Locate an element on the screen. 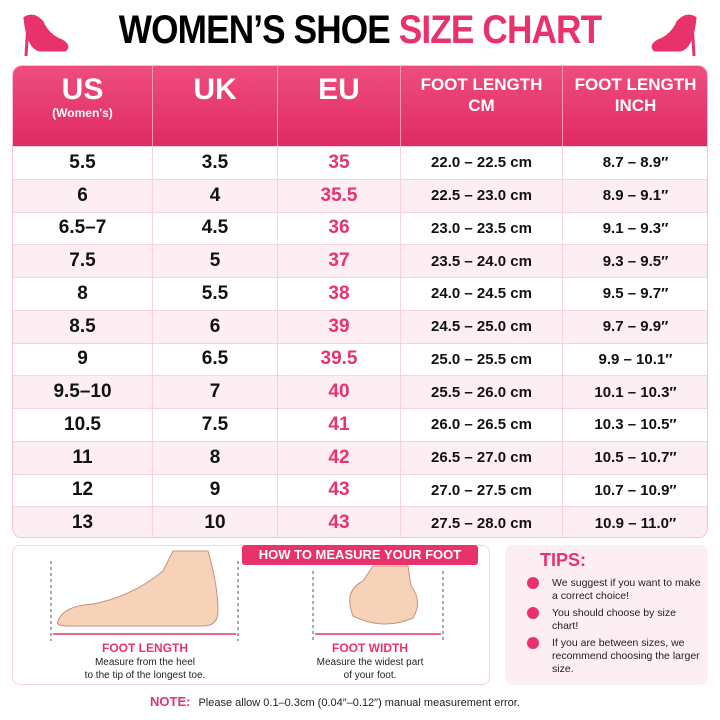 The height and width of the screenshot is (720, 720). tips-panel is located at coordinates (606, 615).